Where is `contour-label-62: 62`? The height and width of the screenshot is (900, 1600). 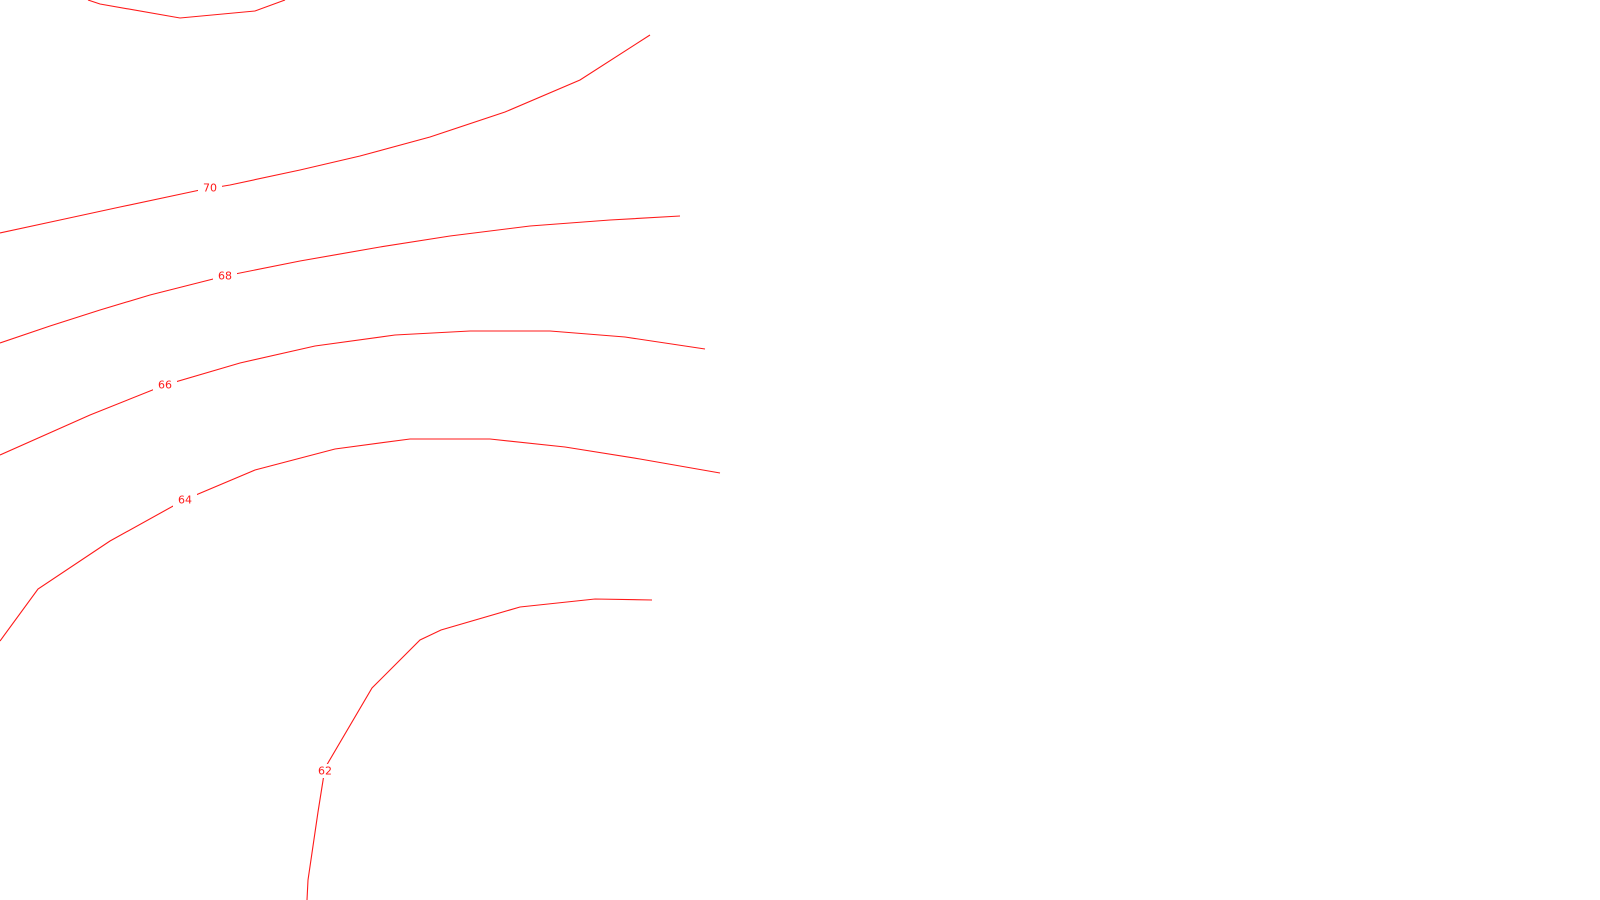
contour-label-62: 62 is located at coordinates (325, 771).